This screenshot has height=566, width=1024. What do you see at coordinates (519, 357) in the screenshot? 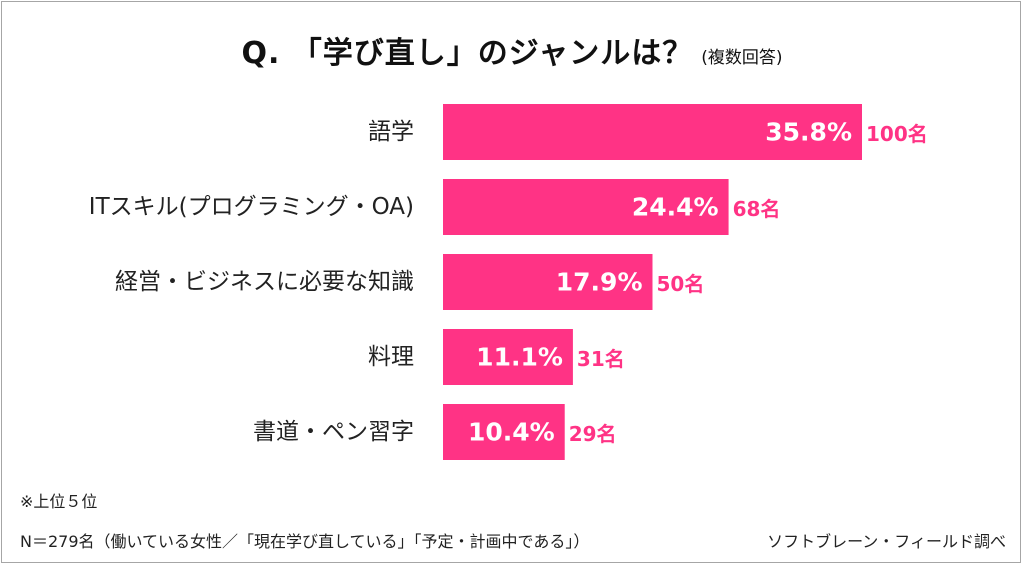
I see `value-label: 11.1%` at bounding box center [519, 357].